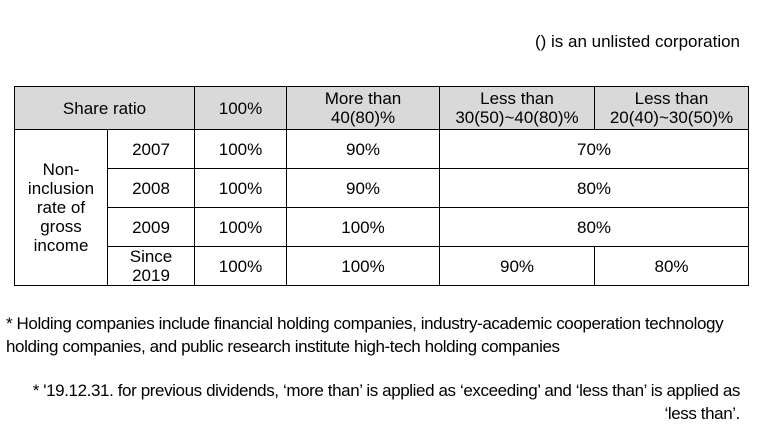  I want to click on row-group-label: Non- inclusion rate of gross income, so click(61, 207).